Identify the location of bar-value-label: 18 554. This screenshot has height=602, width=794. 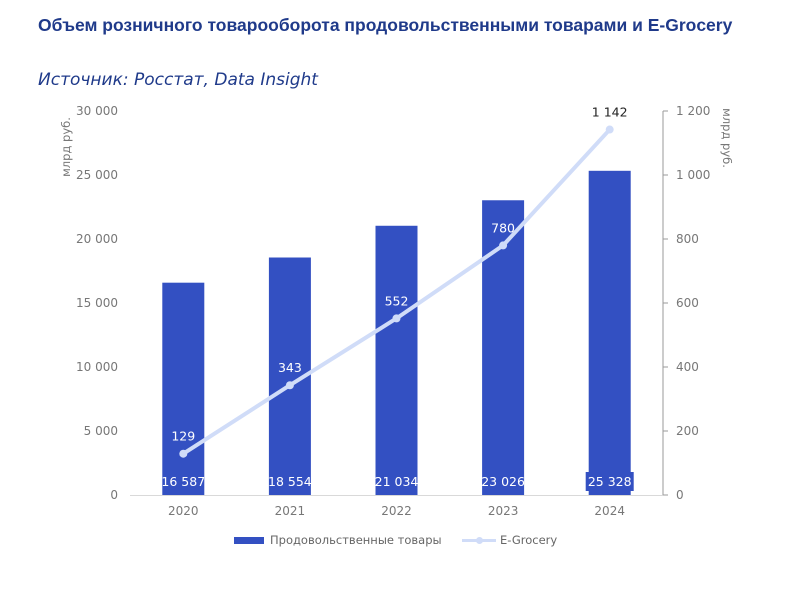
(290, 481).